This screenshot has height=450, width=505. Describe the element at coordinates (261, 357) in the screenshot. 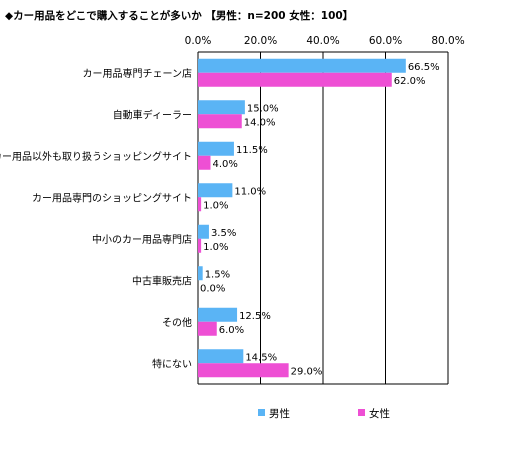

I see `value-label: 14.5%` at that location.